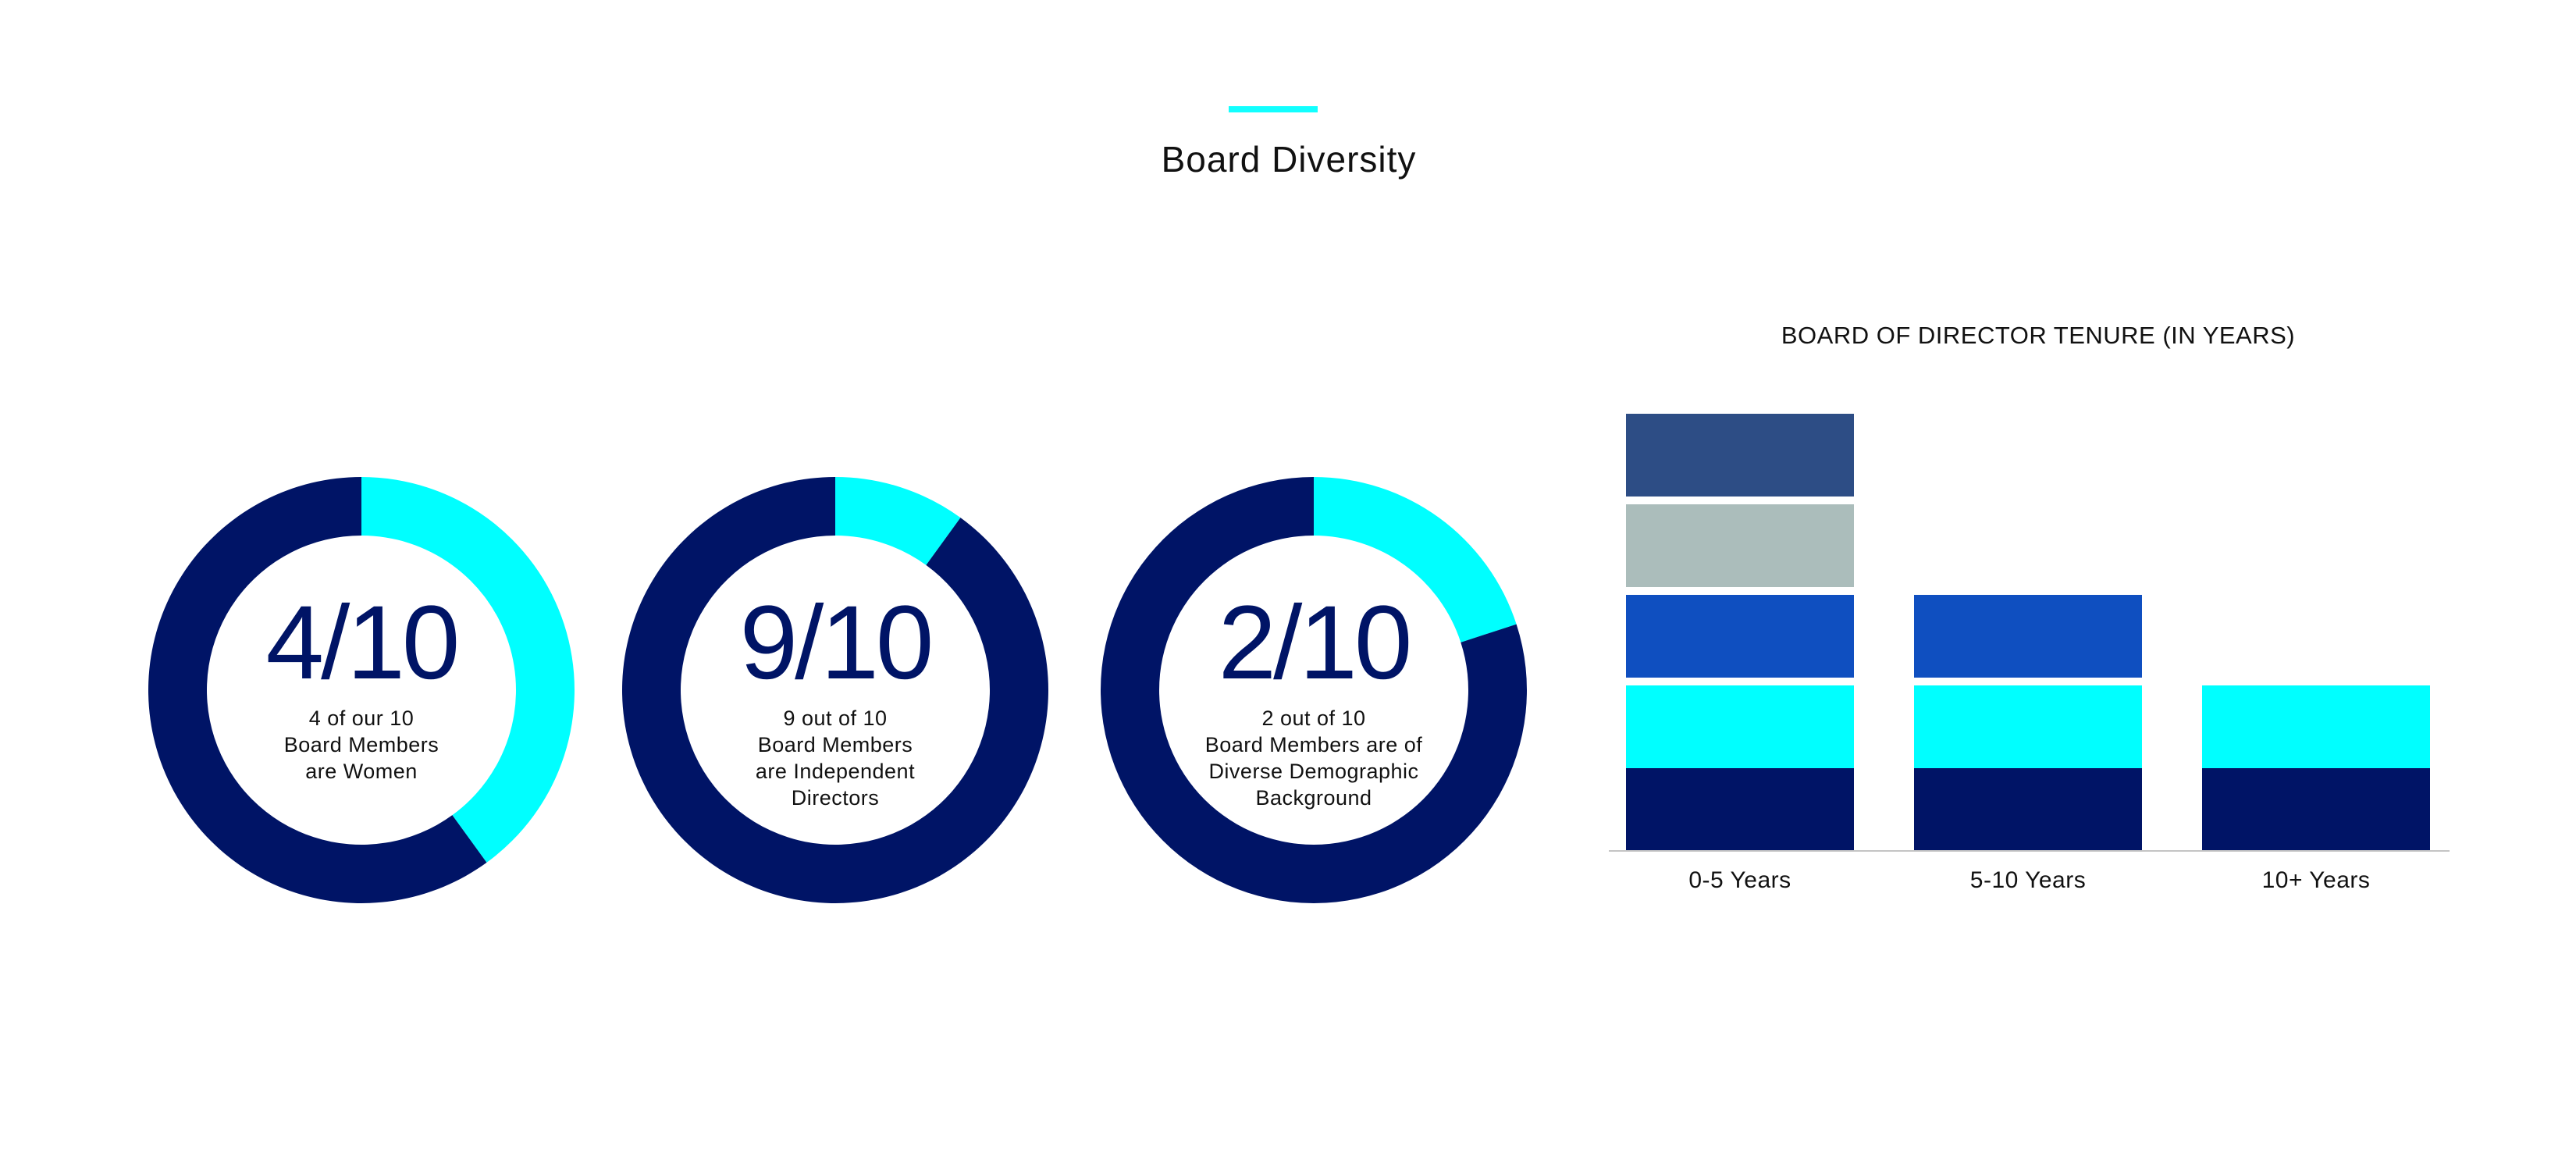 This screenshot has height=1171, width=2576. What do you see at coordinates (1315, 643) in the screenshot?
I see `donut-value: 2/10` at bounding box center [1315, 643].